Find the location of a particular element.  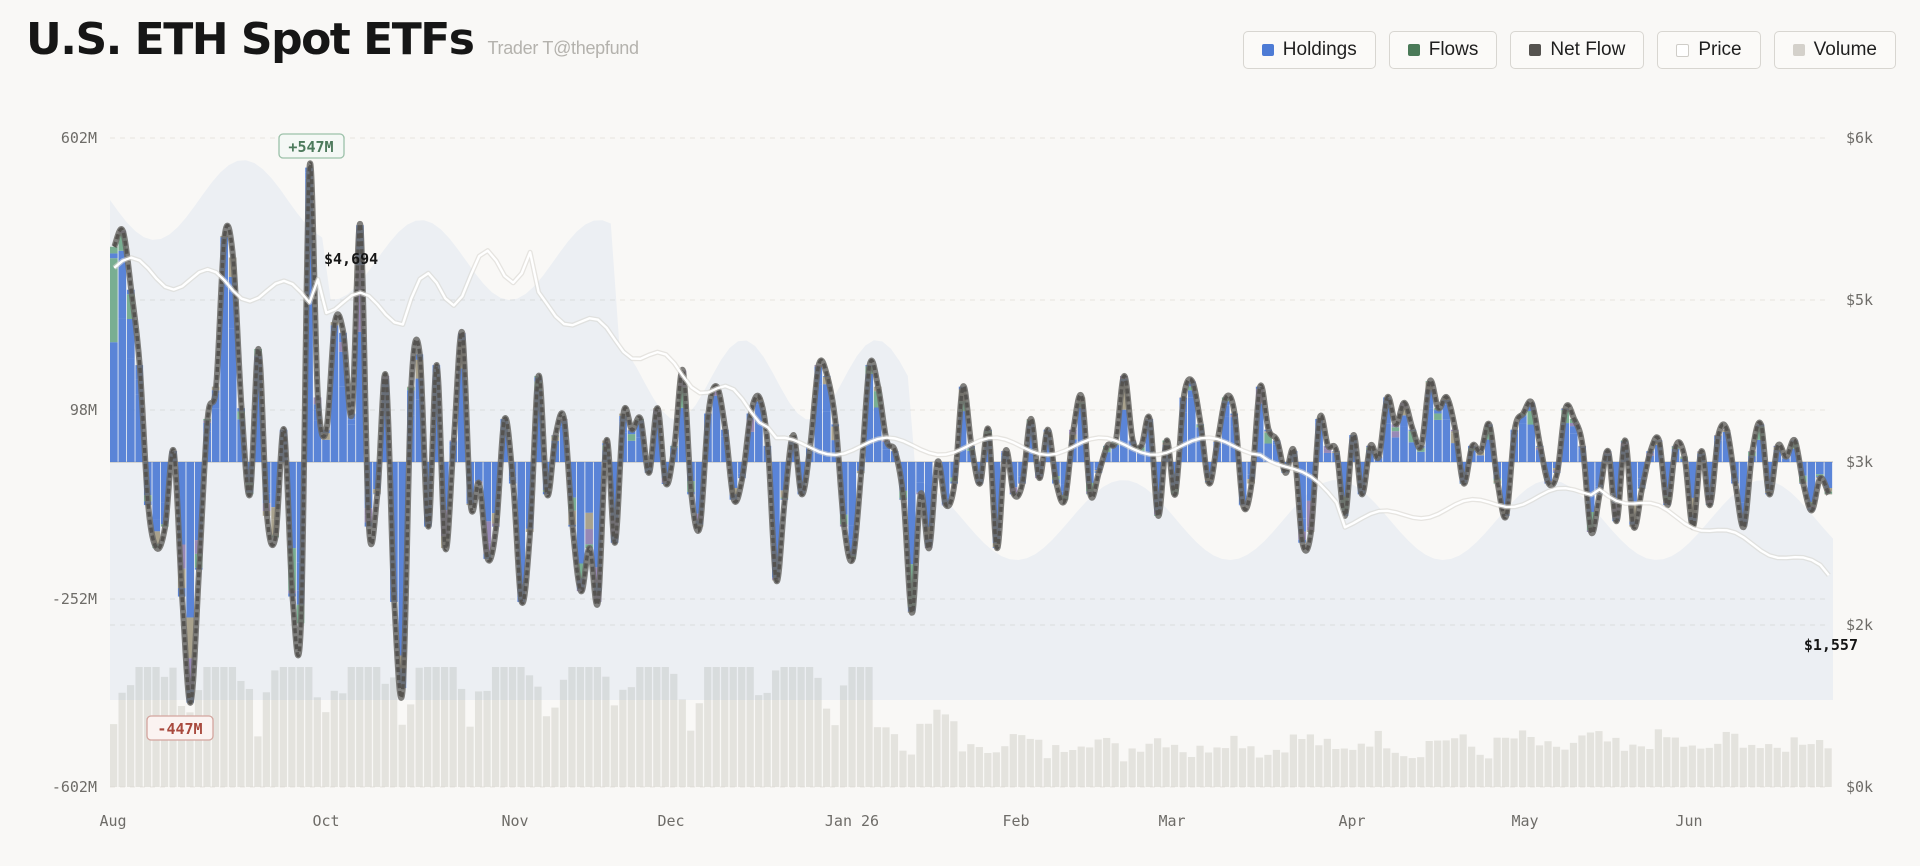

right-axis: $6k $5k $3k $2k $0k is located at coordinates (1859, 462).